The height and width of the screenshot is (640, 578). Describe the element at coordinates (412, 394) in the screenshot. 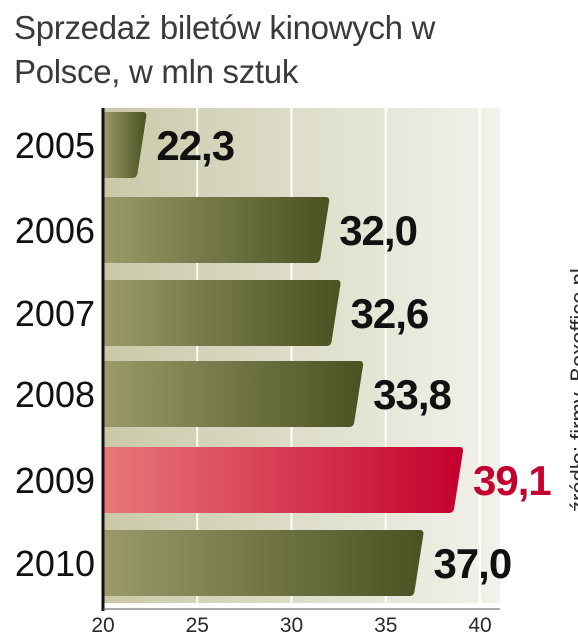

I see `value-label-2008: 33,8` at that location.